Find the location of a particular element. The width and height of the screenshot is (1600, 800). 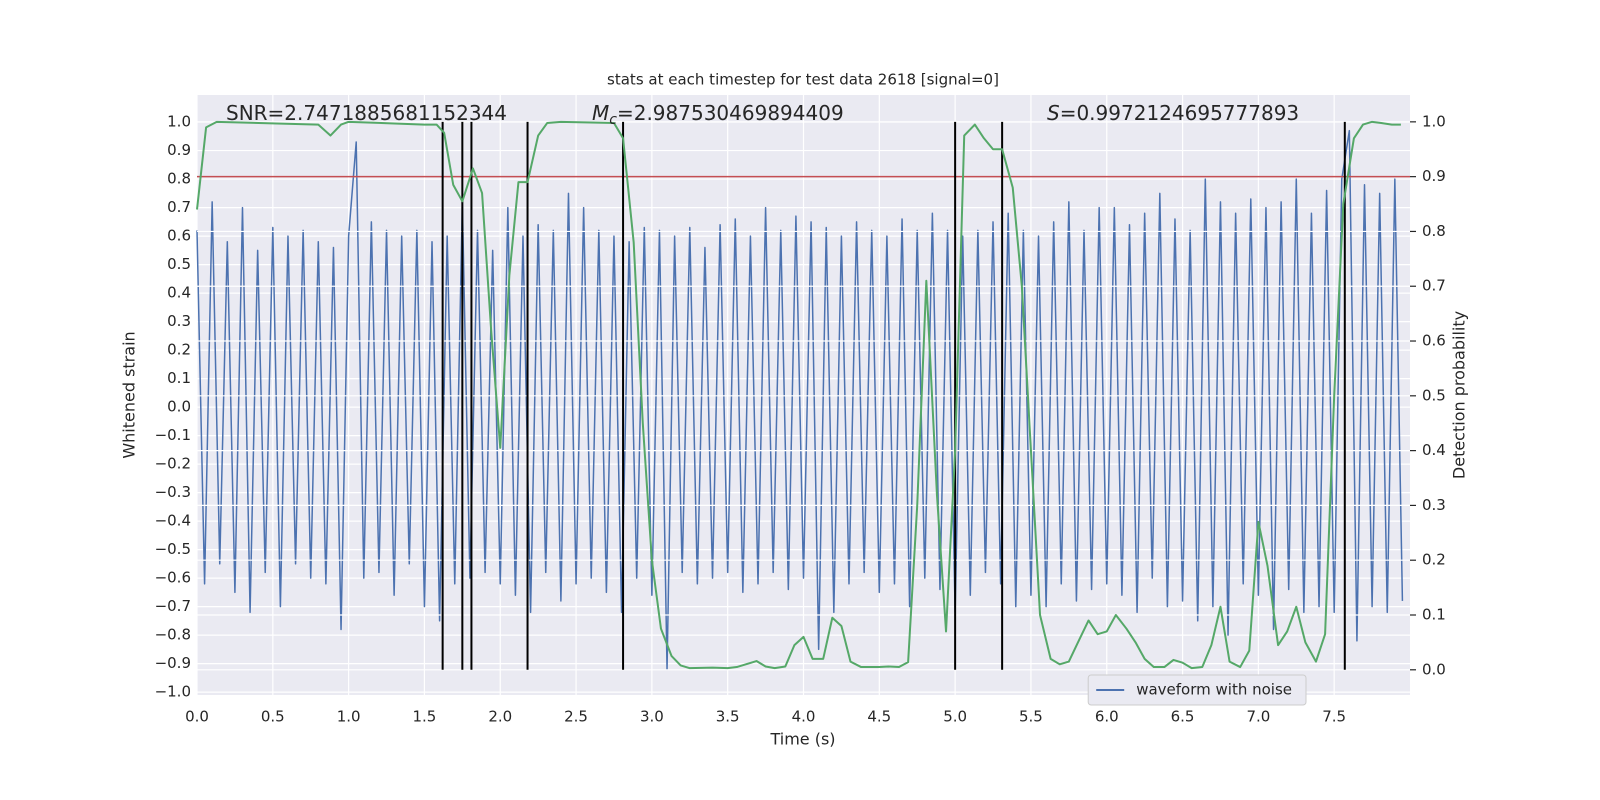

y-tick-label: 0.6 is located at coordinates (179, 236).